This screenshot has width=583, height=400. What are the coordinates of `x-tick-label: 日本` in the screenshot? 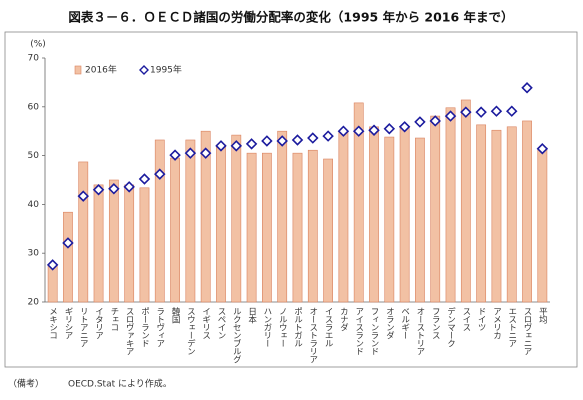 It's located at (252, 315).